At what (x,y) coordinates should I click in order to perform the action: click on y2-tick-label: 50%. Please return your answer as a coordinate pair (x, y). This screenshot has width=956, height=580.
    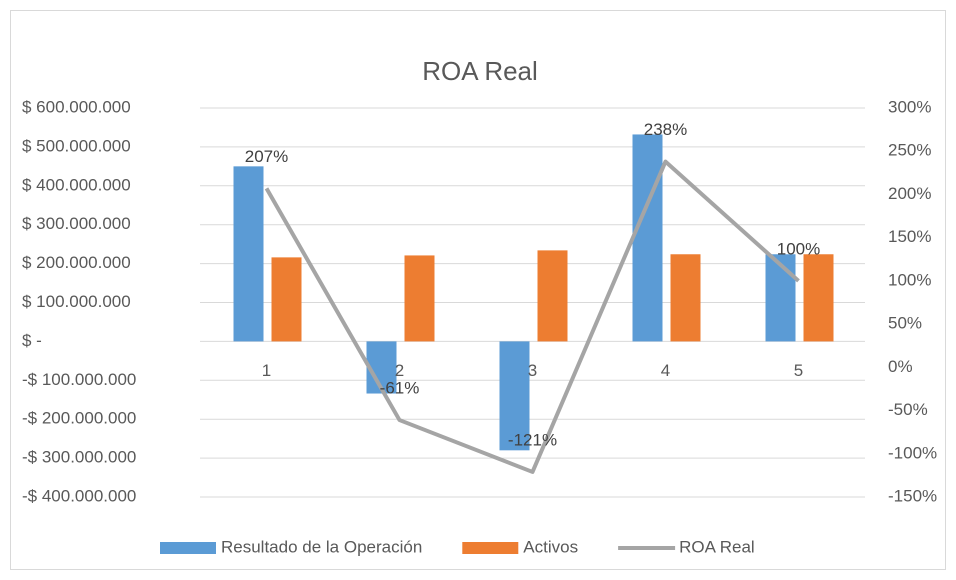
    Looking at the image, I should click on (905, 323).